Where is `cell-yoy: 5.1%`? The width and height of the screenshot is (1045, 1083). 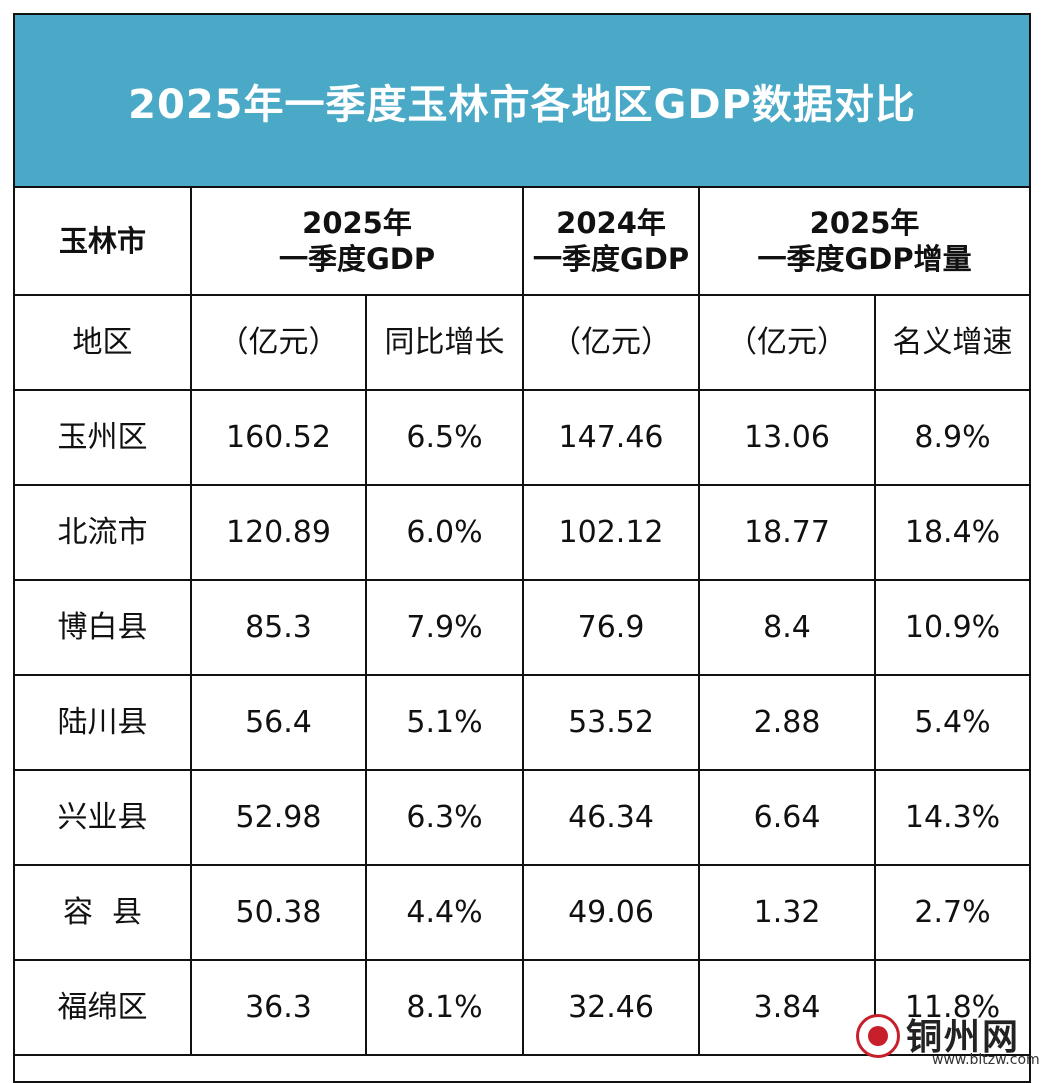 cell-yoy: 5.1% is located at coordinates (444, 722).